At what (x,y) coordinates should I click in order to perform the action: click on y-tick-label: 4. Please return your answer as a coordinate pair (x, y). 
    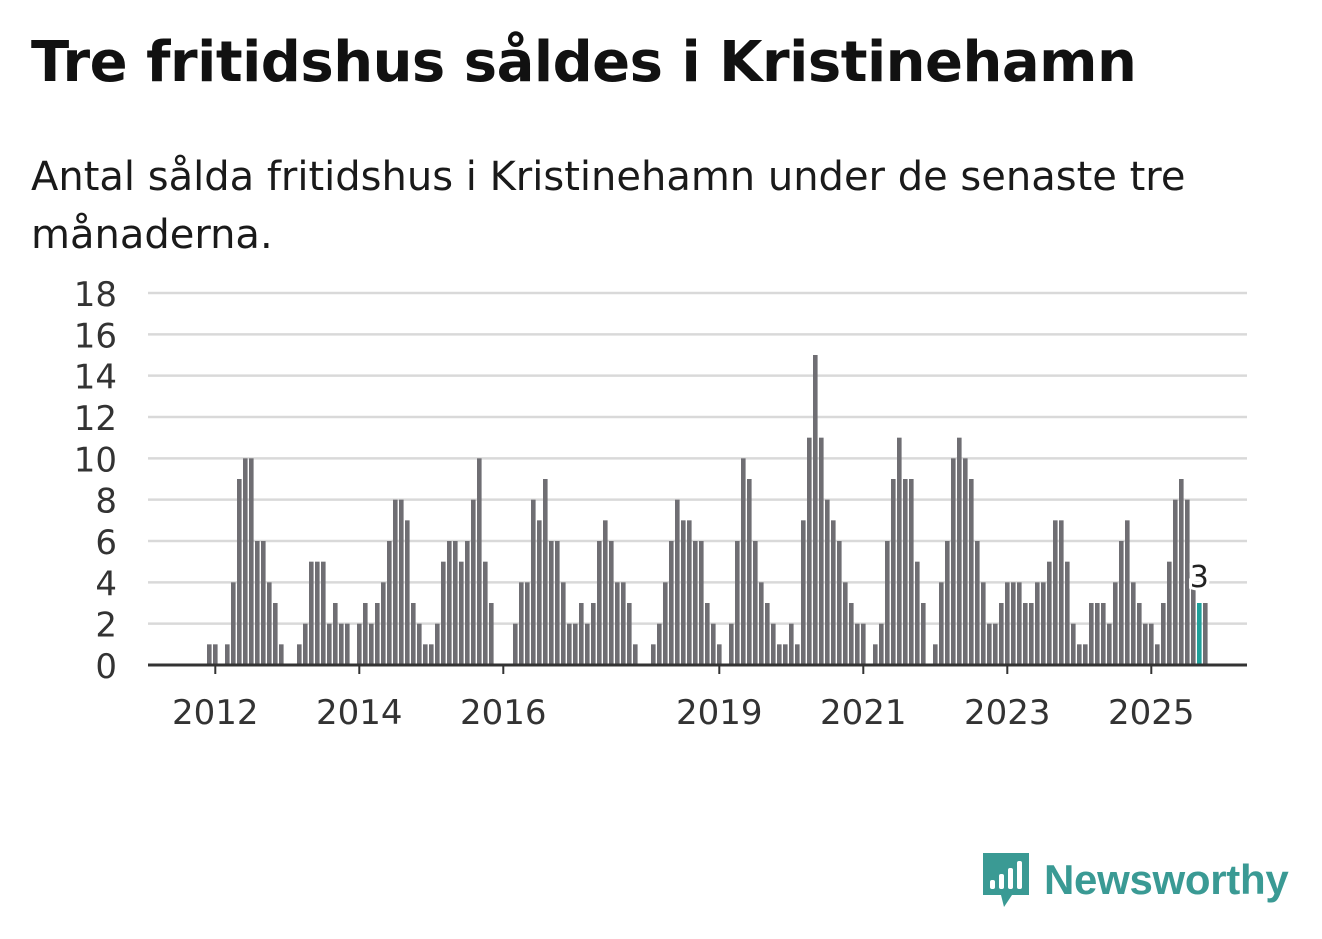
    Looking at the image, I should click on (106, 584).